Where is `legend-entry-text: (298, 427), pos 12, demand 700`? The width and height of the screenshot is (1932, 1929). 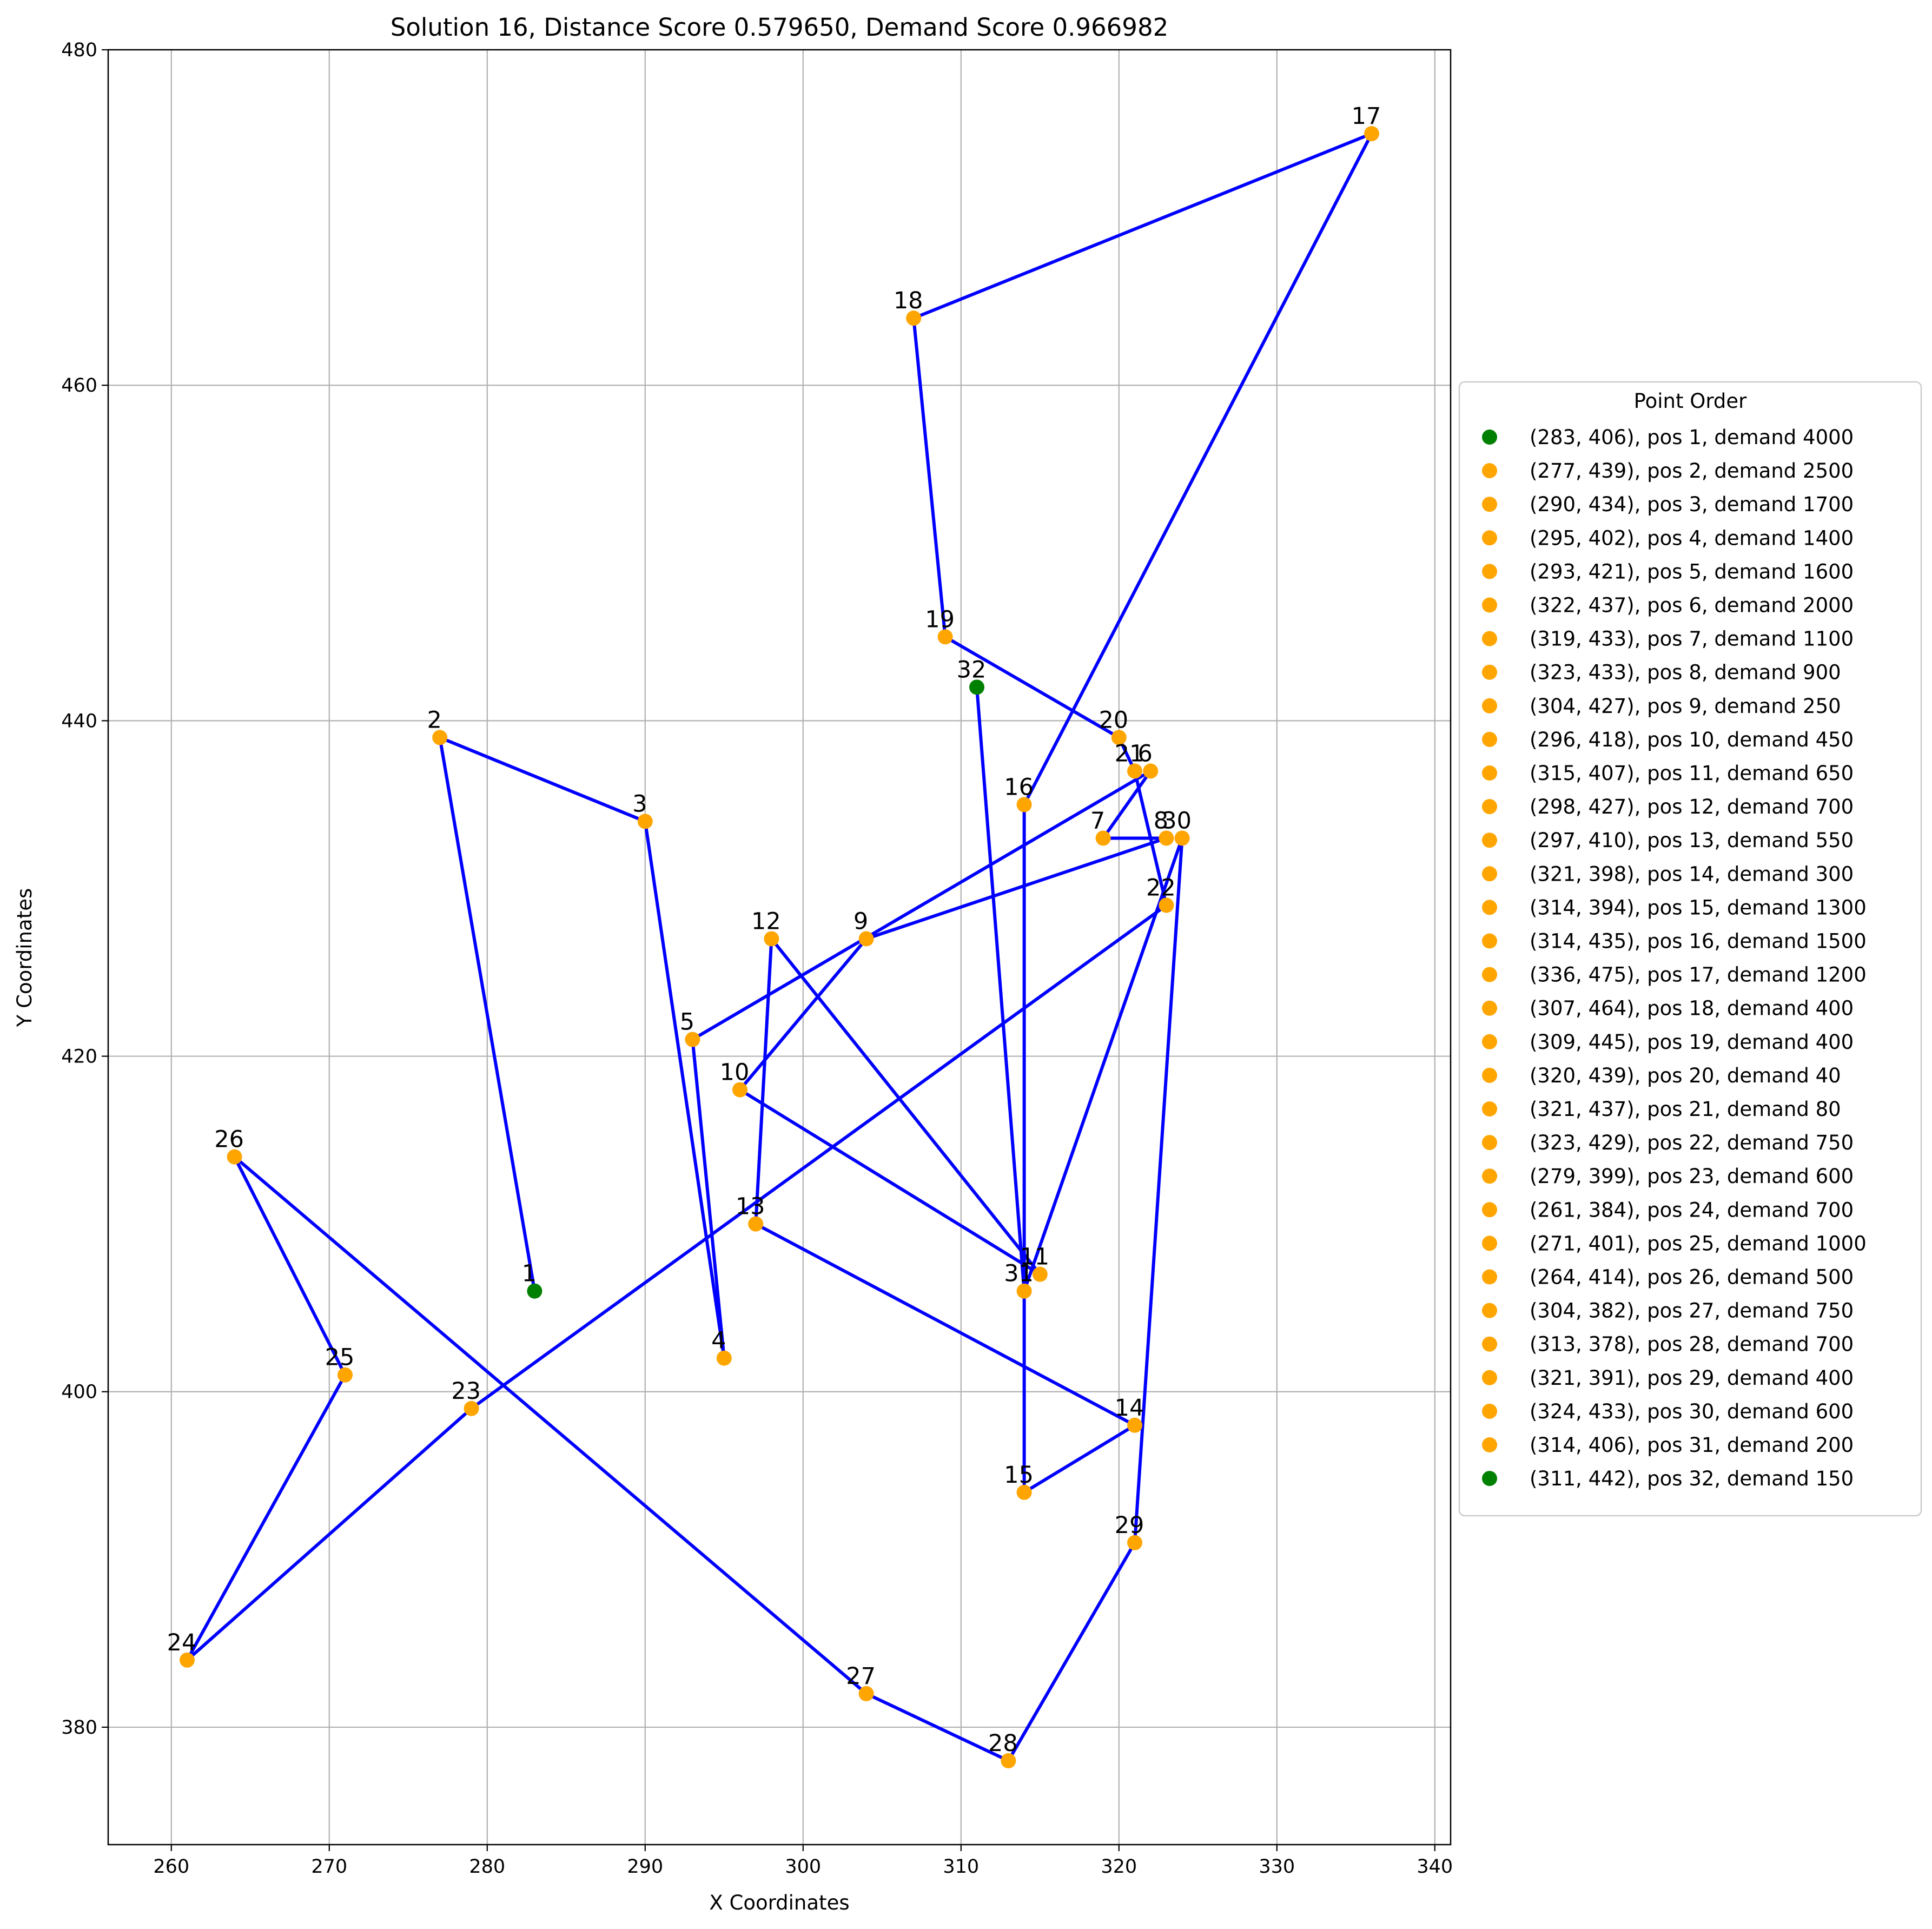
legend-entry-text: (298, 427), pos 12, demand 700 is located at coordinates (1692, 806).